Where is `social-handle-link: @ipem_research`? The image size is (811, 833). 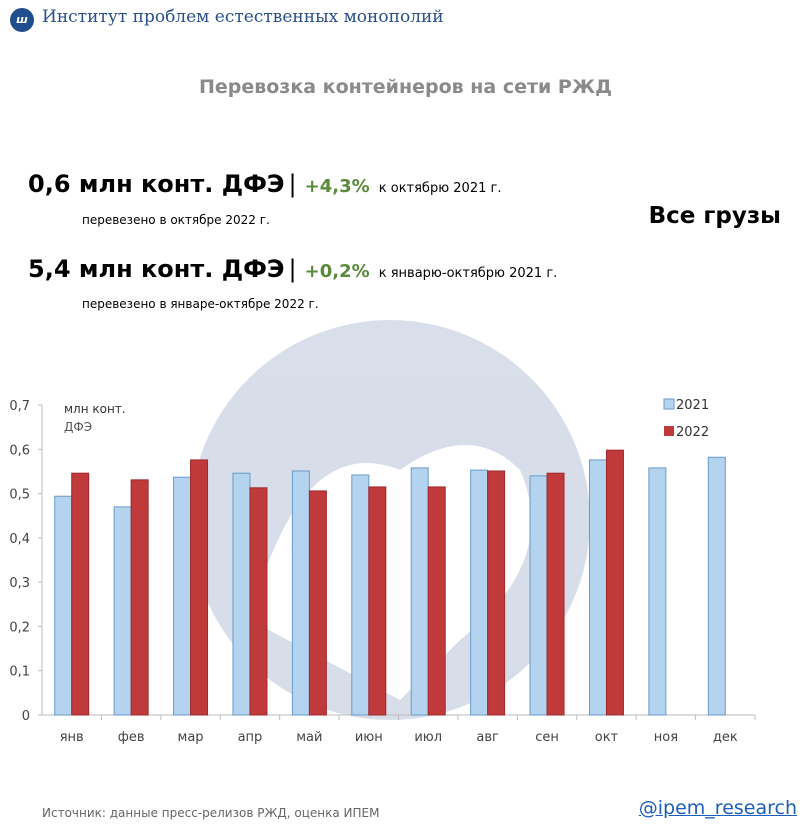
social-handle-link: @ipem_research is located at coordinates (717, 808).